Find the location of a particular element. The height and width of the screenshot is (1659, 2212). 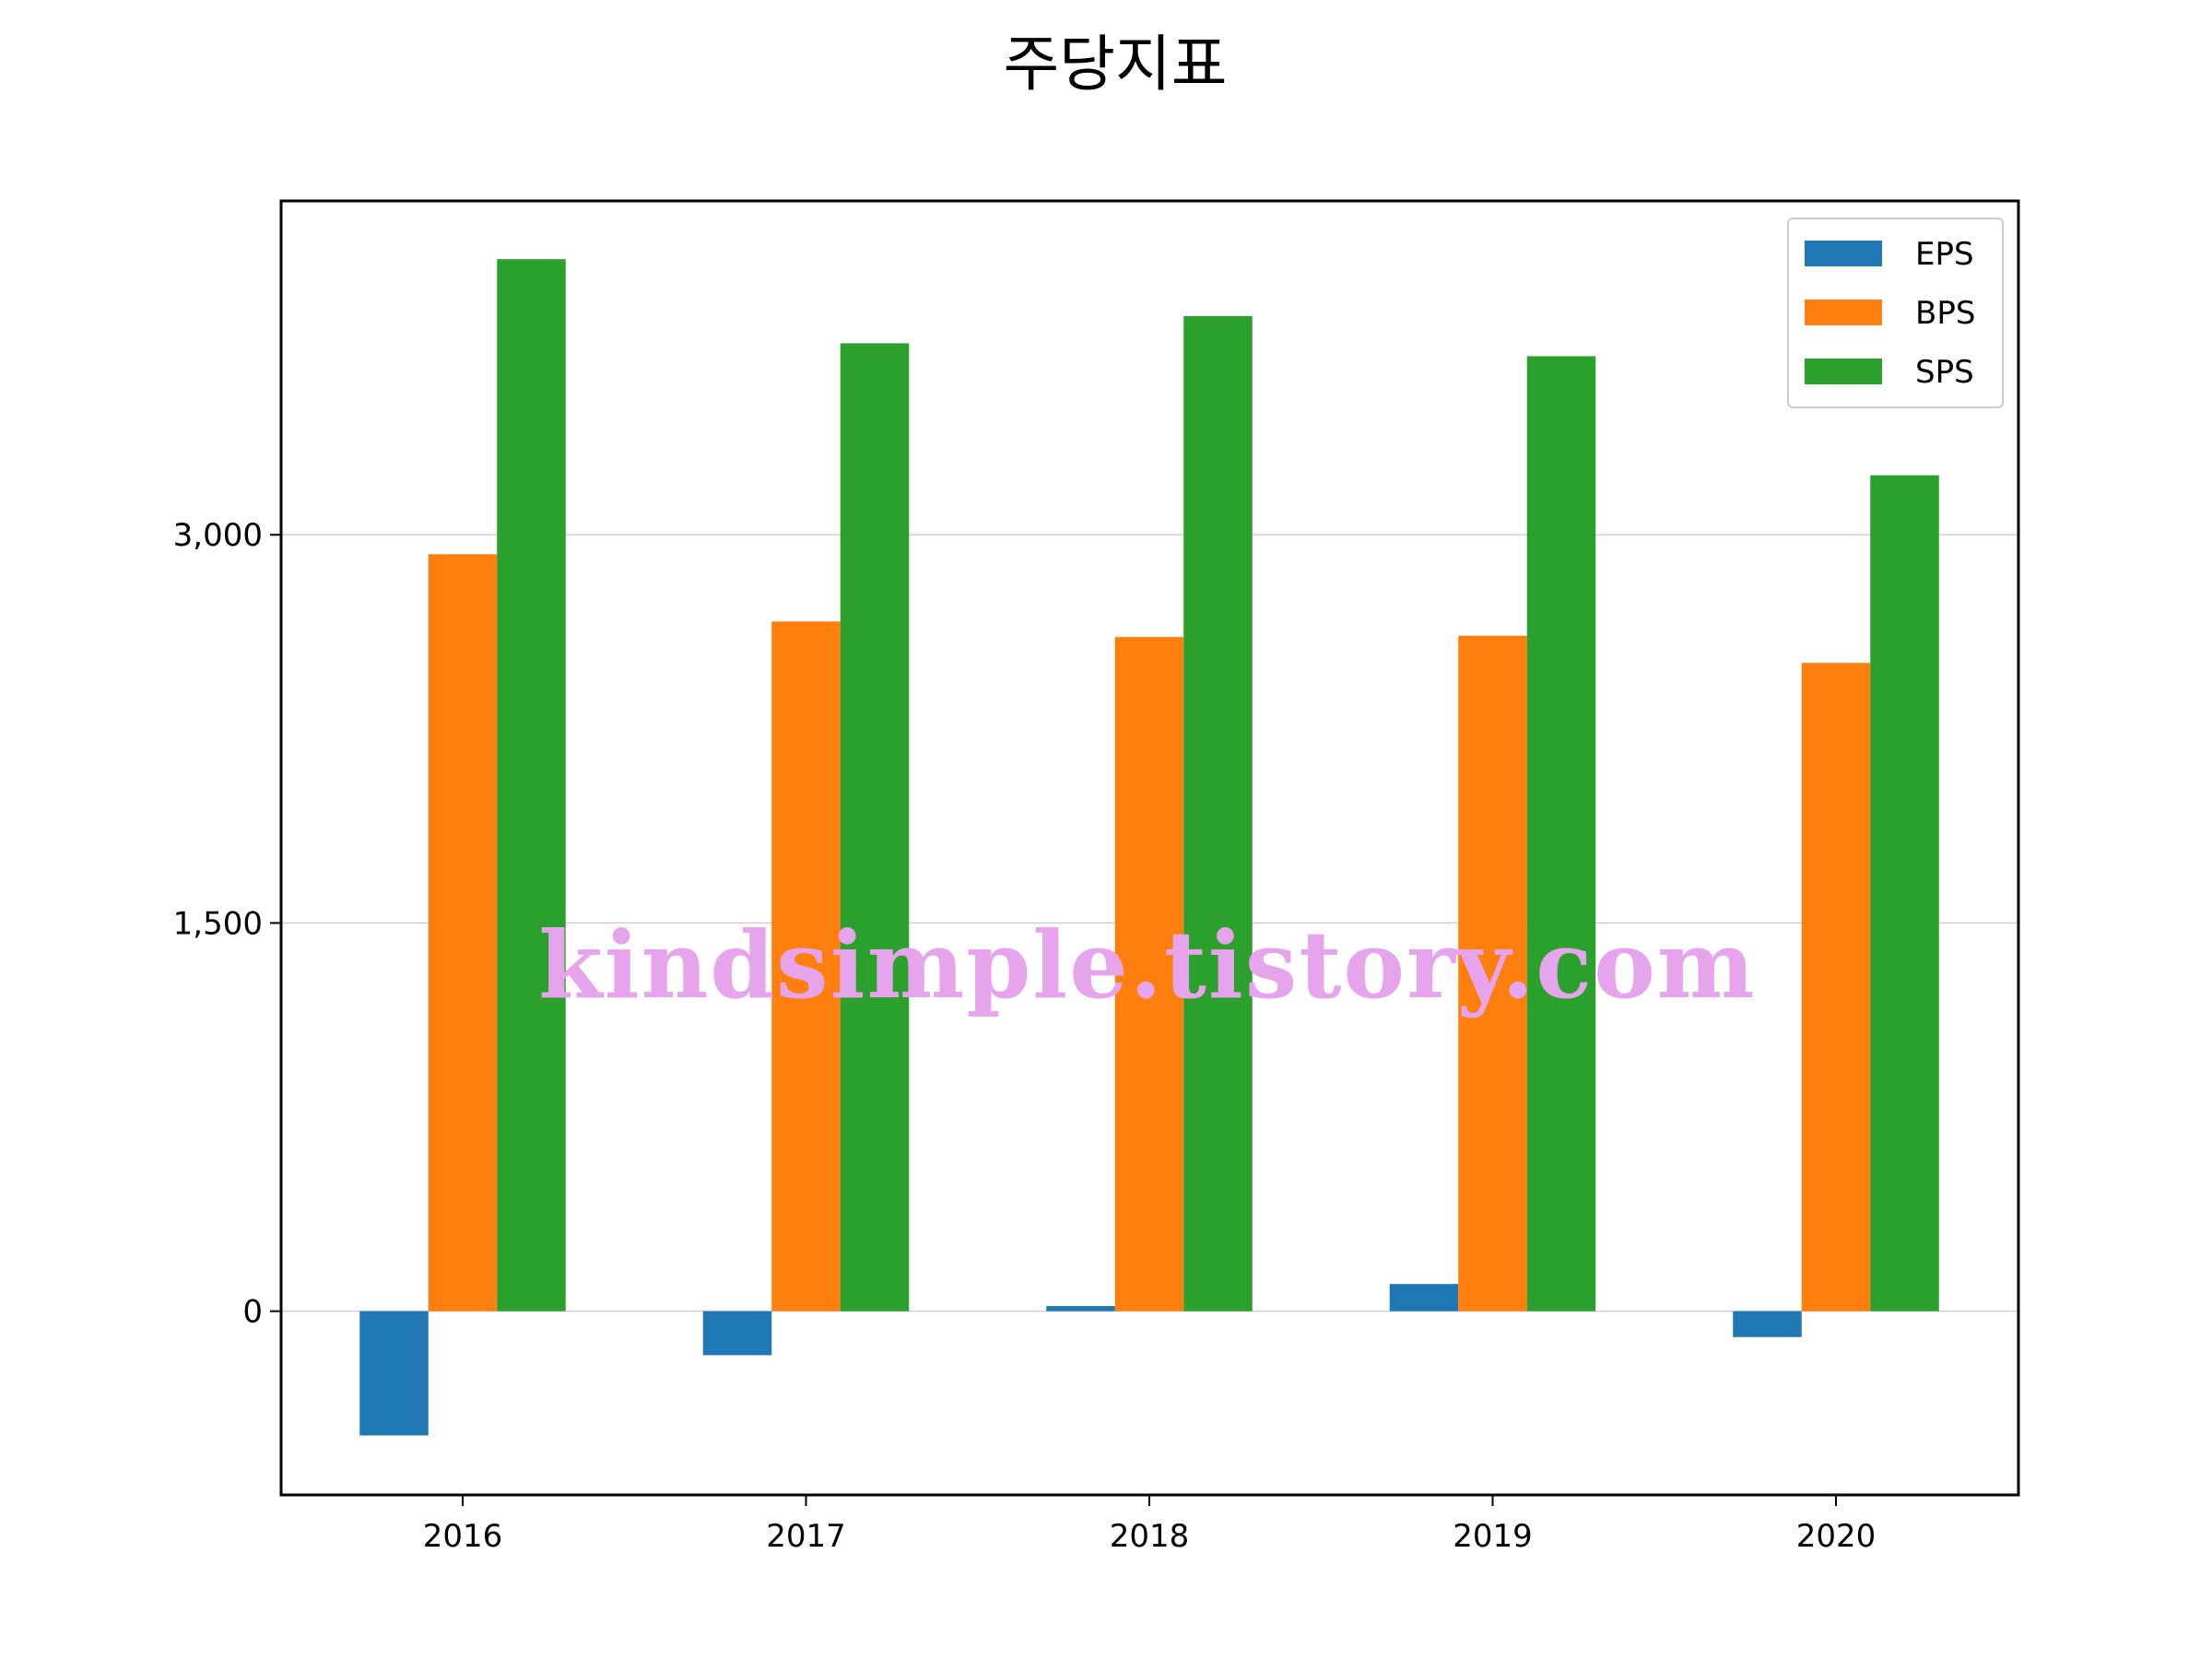

bar-sps-2016 is located at coordinates (531, 785).